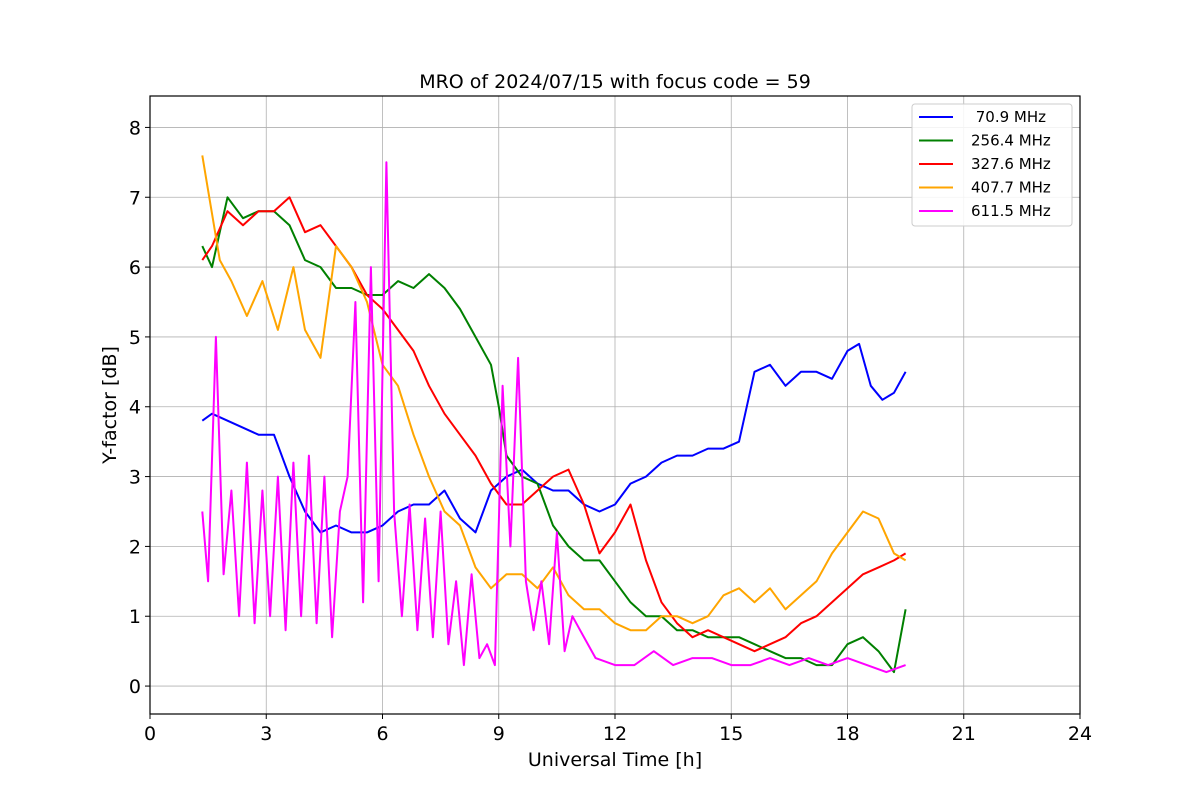  Describe the element at coordinates (266, 734) in the screenshot. I see `x-tick-label: 3` at that location.